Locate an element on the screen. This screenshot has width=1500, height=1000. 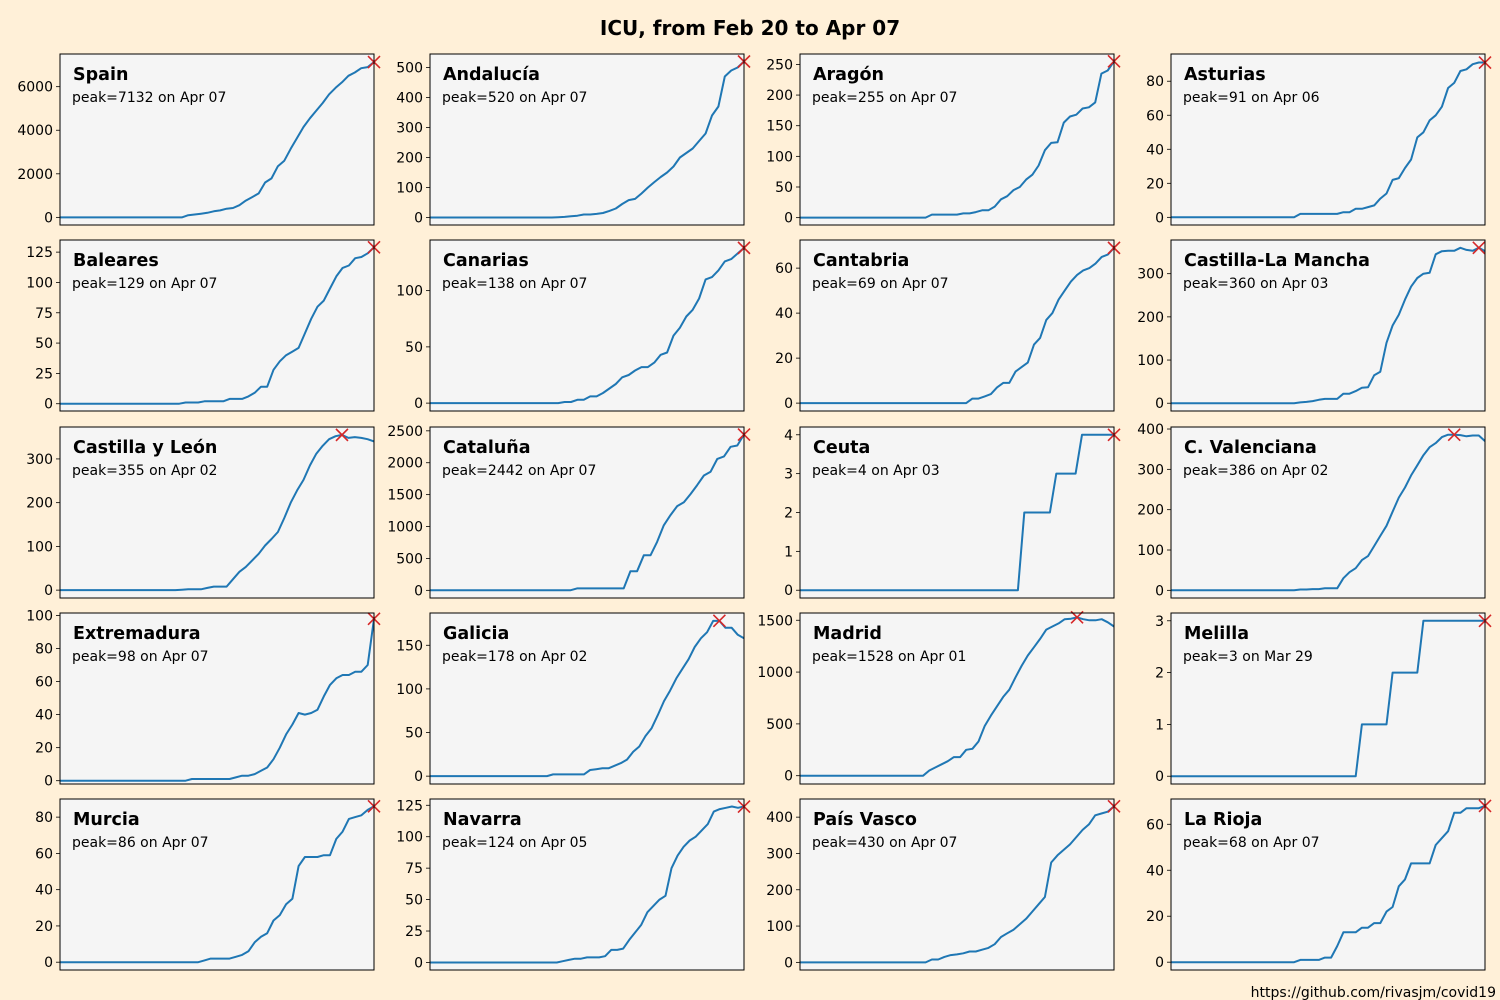
y-tick-label: 1500 is located at coordinates (405, 496).